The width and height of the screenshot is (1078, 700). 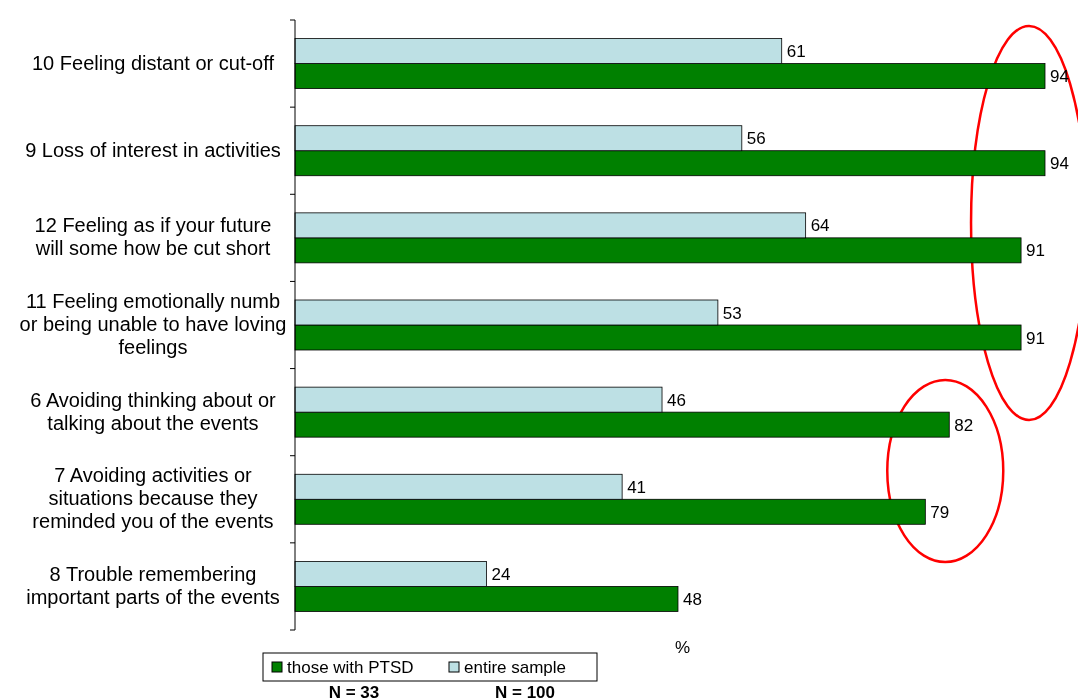 What do you see at coordinates (153, 324) in the screenshot?
I see `y-tick-label: 11 Feeling emotionally numb or being unable to have loving feelings` at bounding box center [153, 324].